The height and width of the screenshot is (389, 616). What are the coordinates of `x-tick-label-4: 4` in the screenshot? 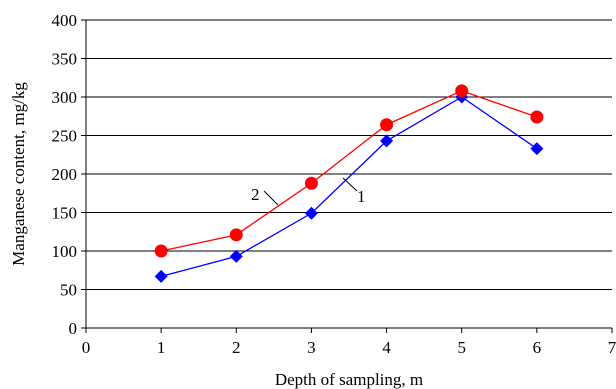 It's located at (386, 347).